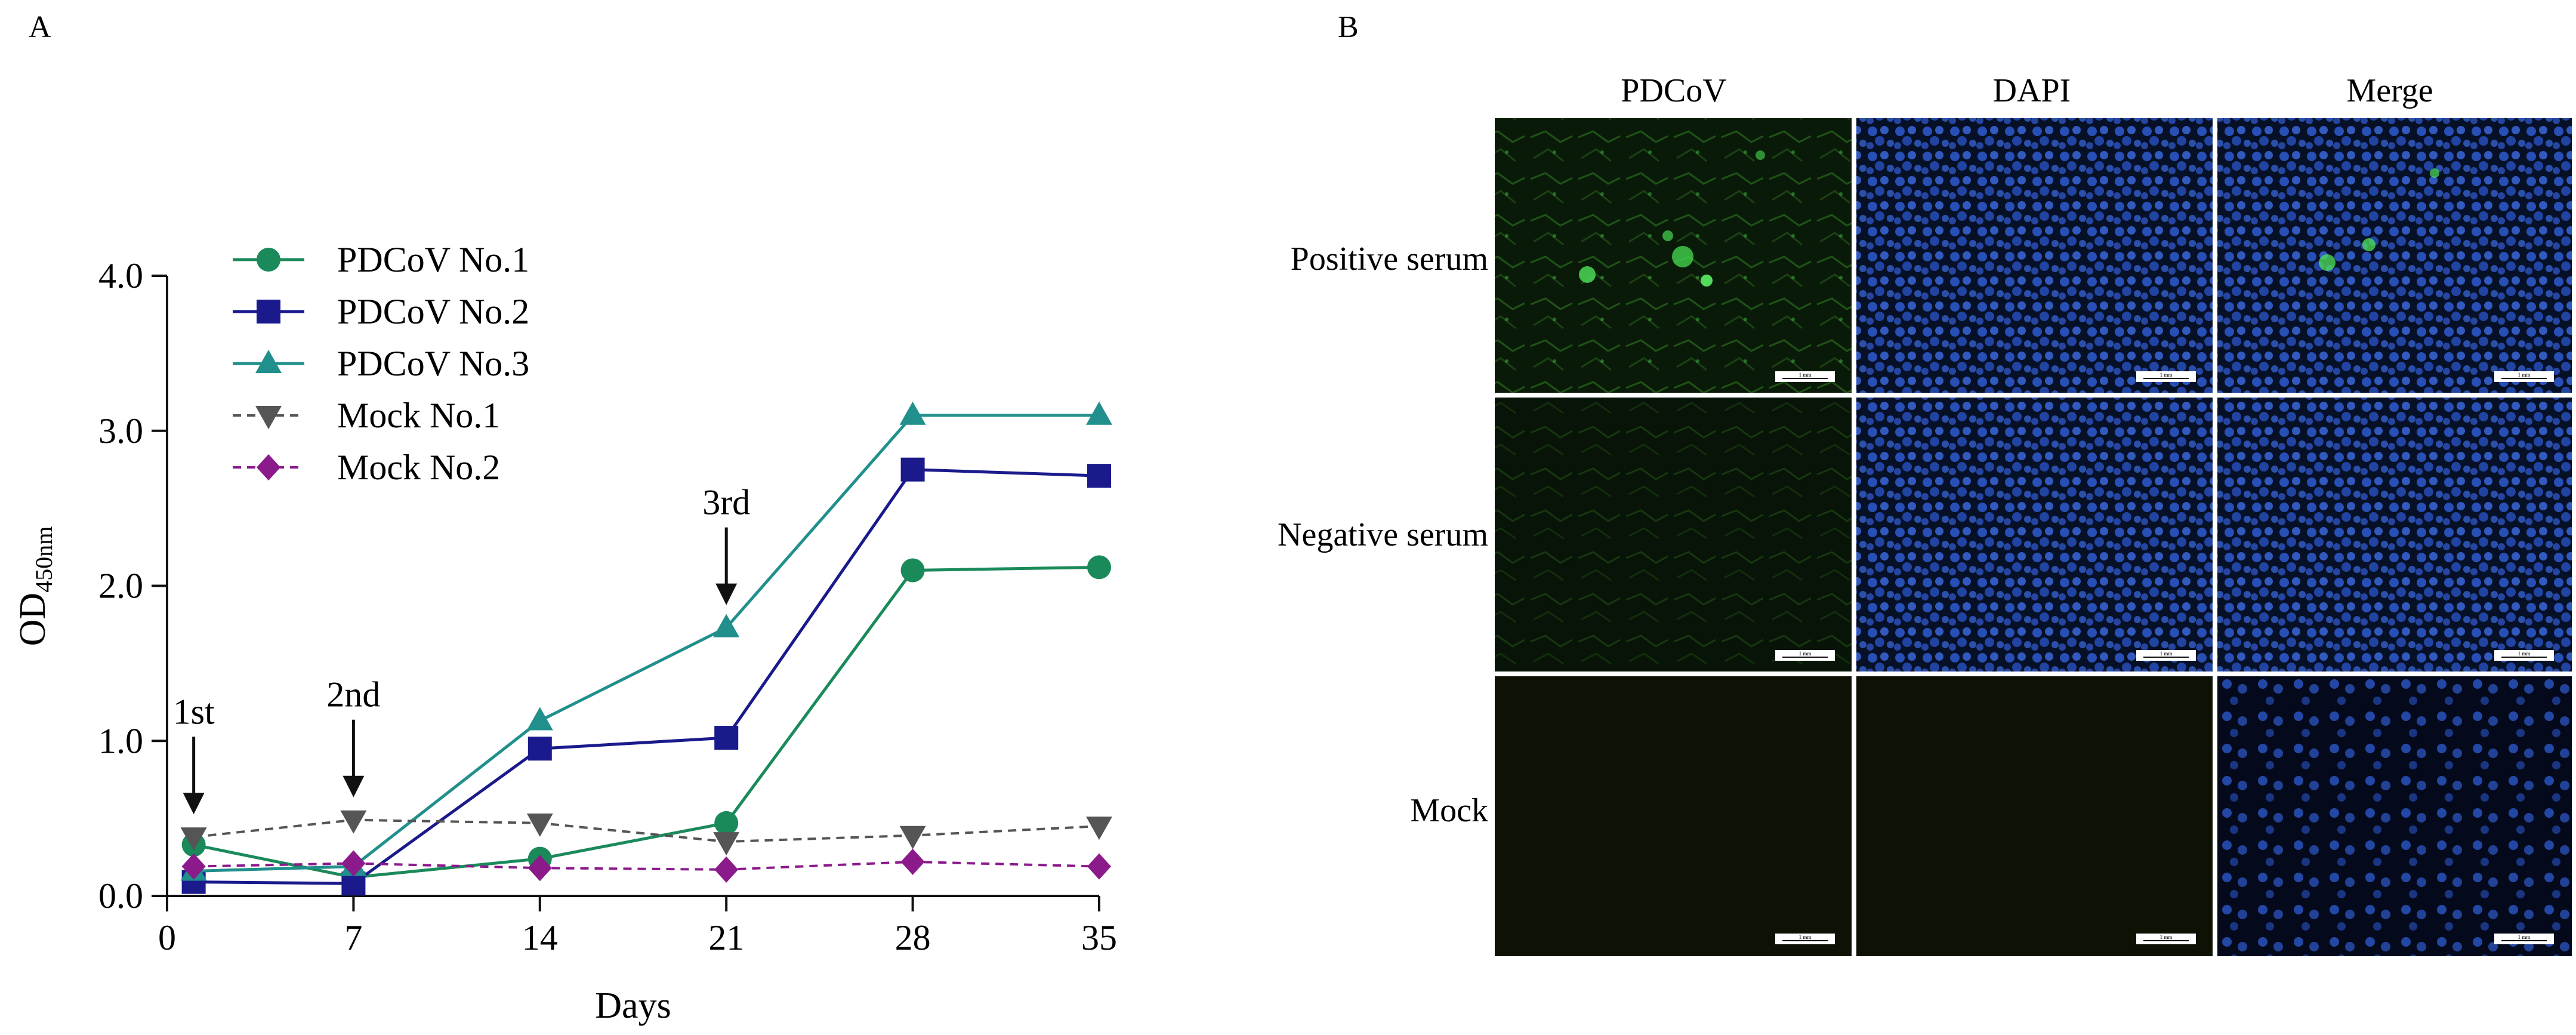 This screenshot has width=2576, height=1035. I want to click on legend-label: Mock No.1, so click(418, 416).